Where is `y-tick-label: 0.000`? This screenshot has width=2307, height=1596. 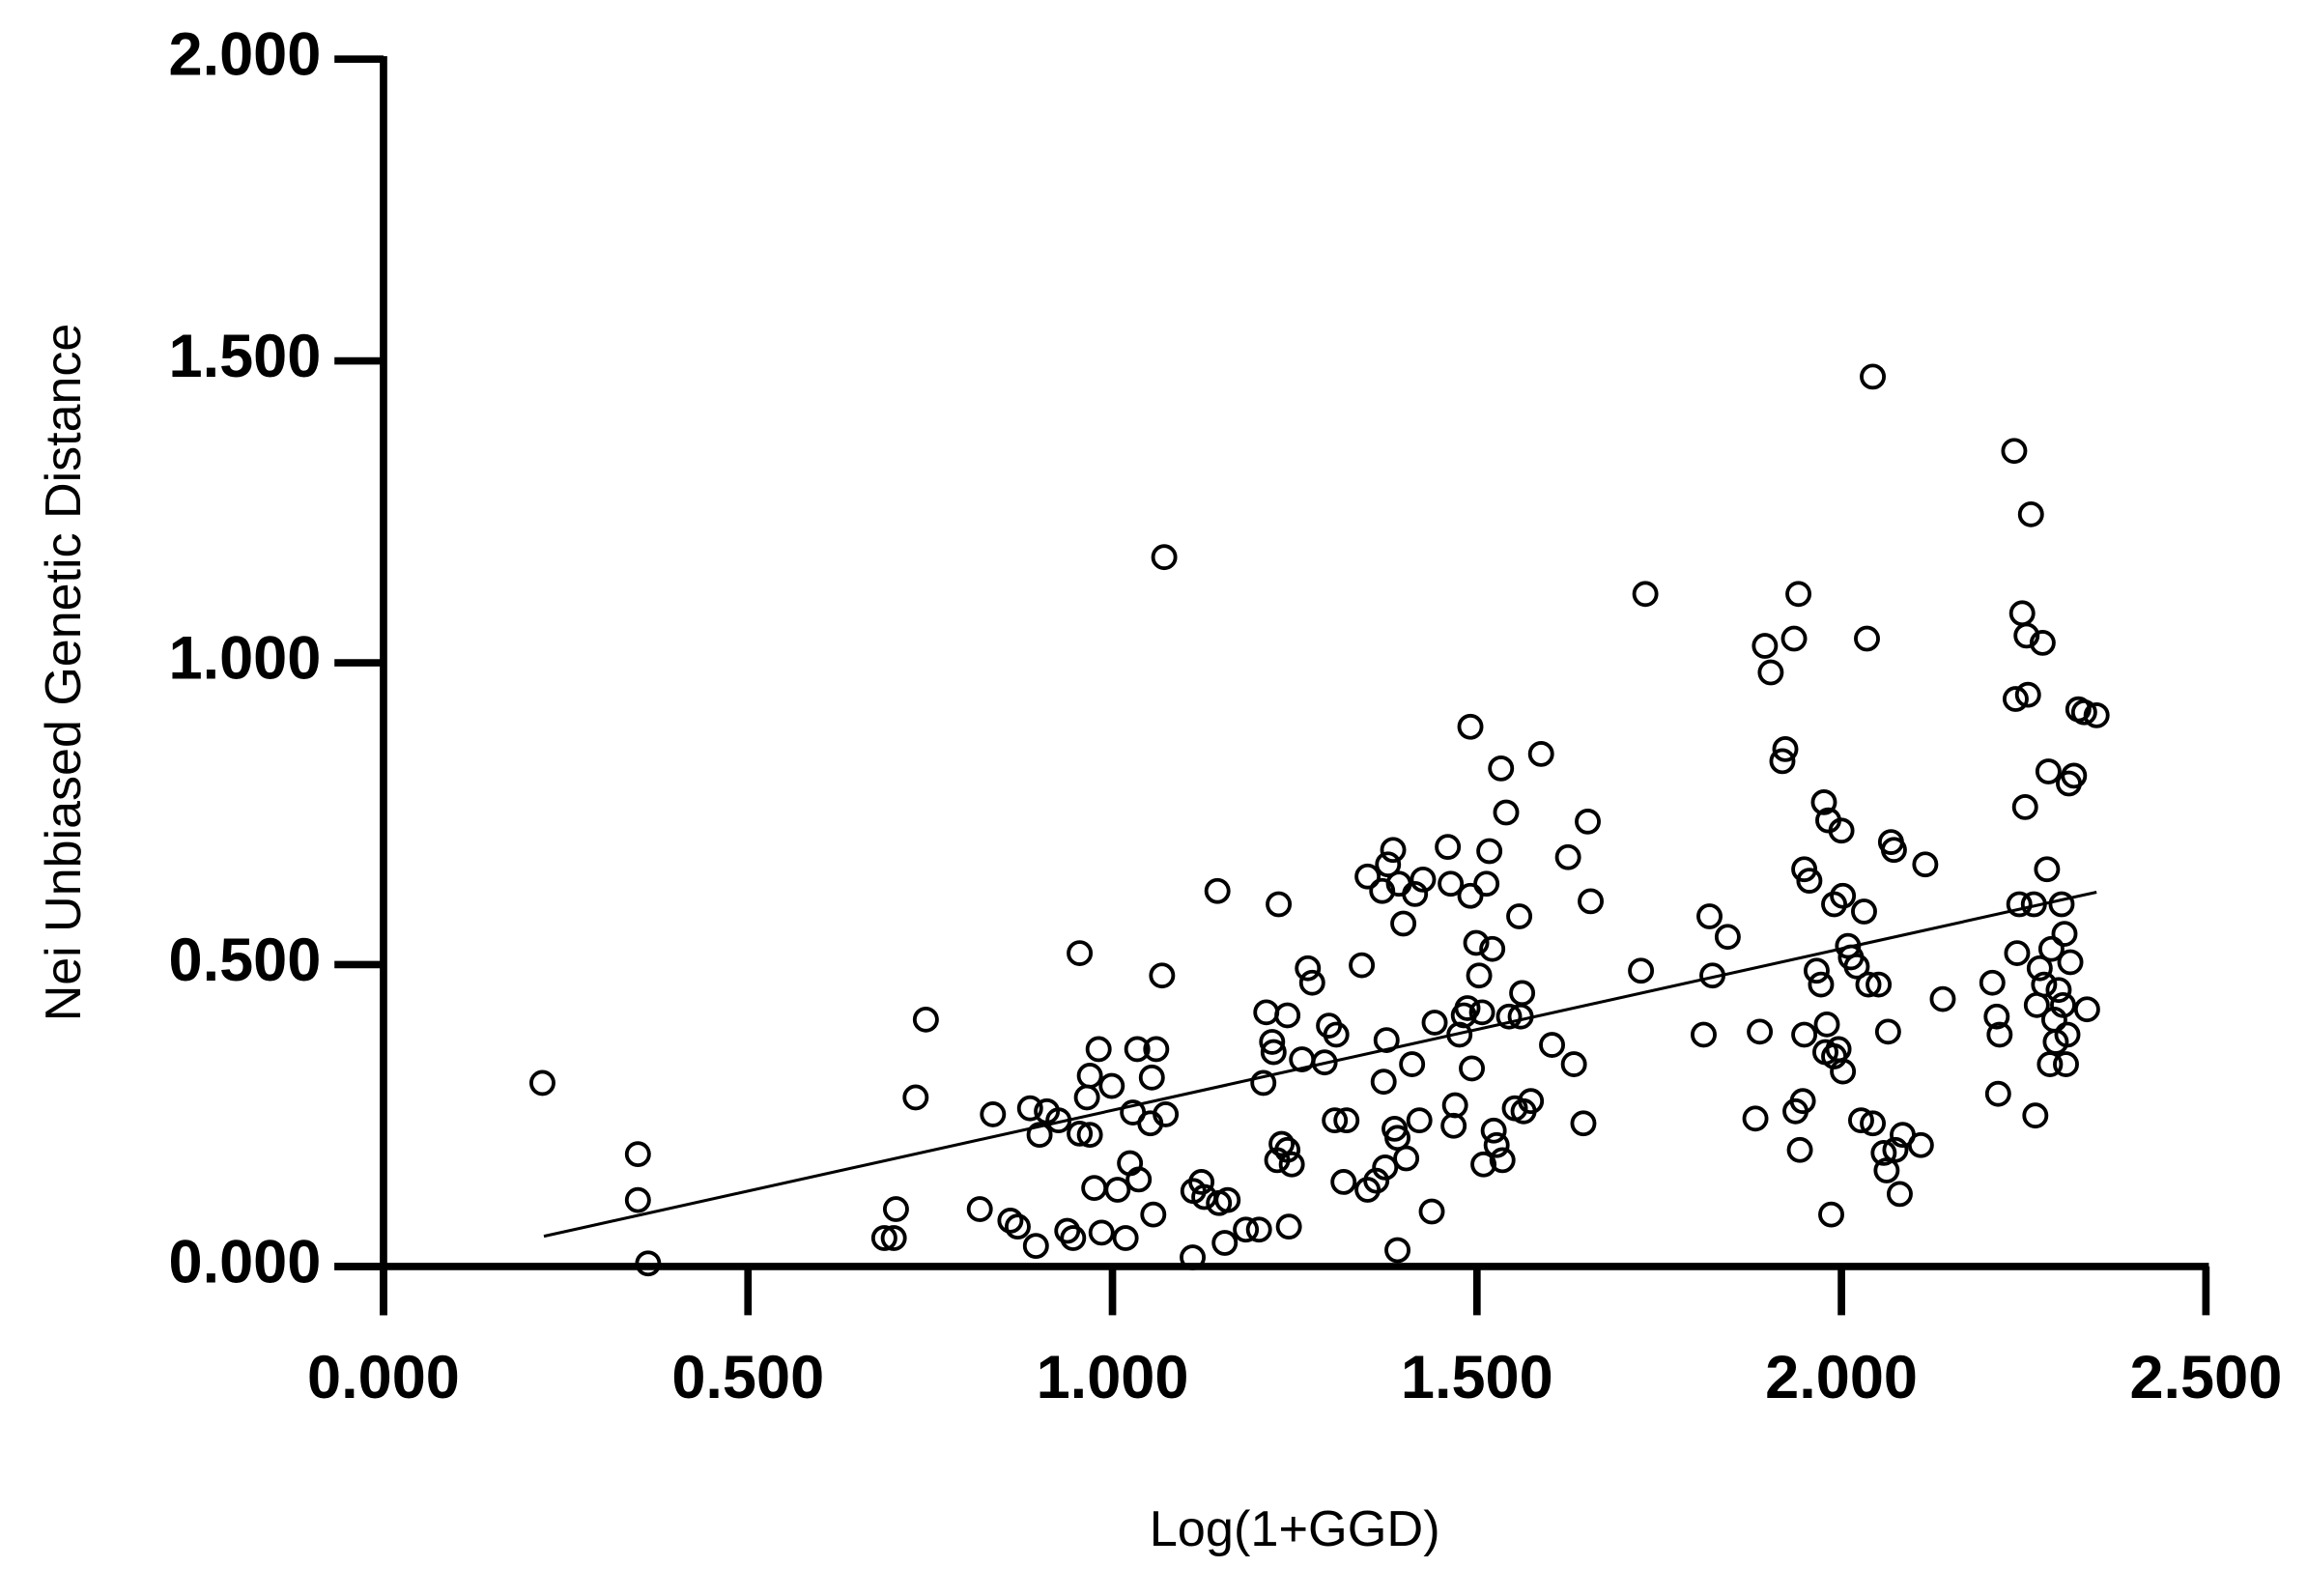
y-tick-label: 0.000 is located at coordinates (244, 1263).